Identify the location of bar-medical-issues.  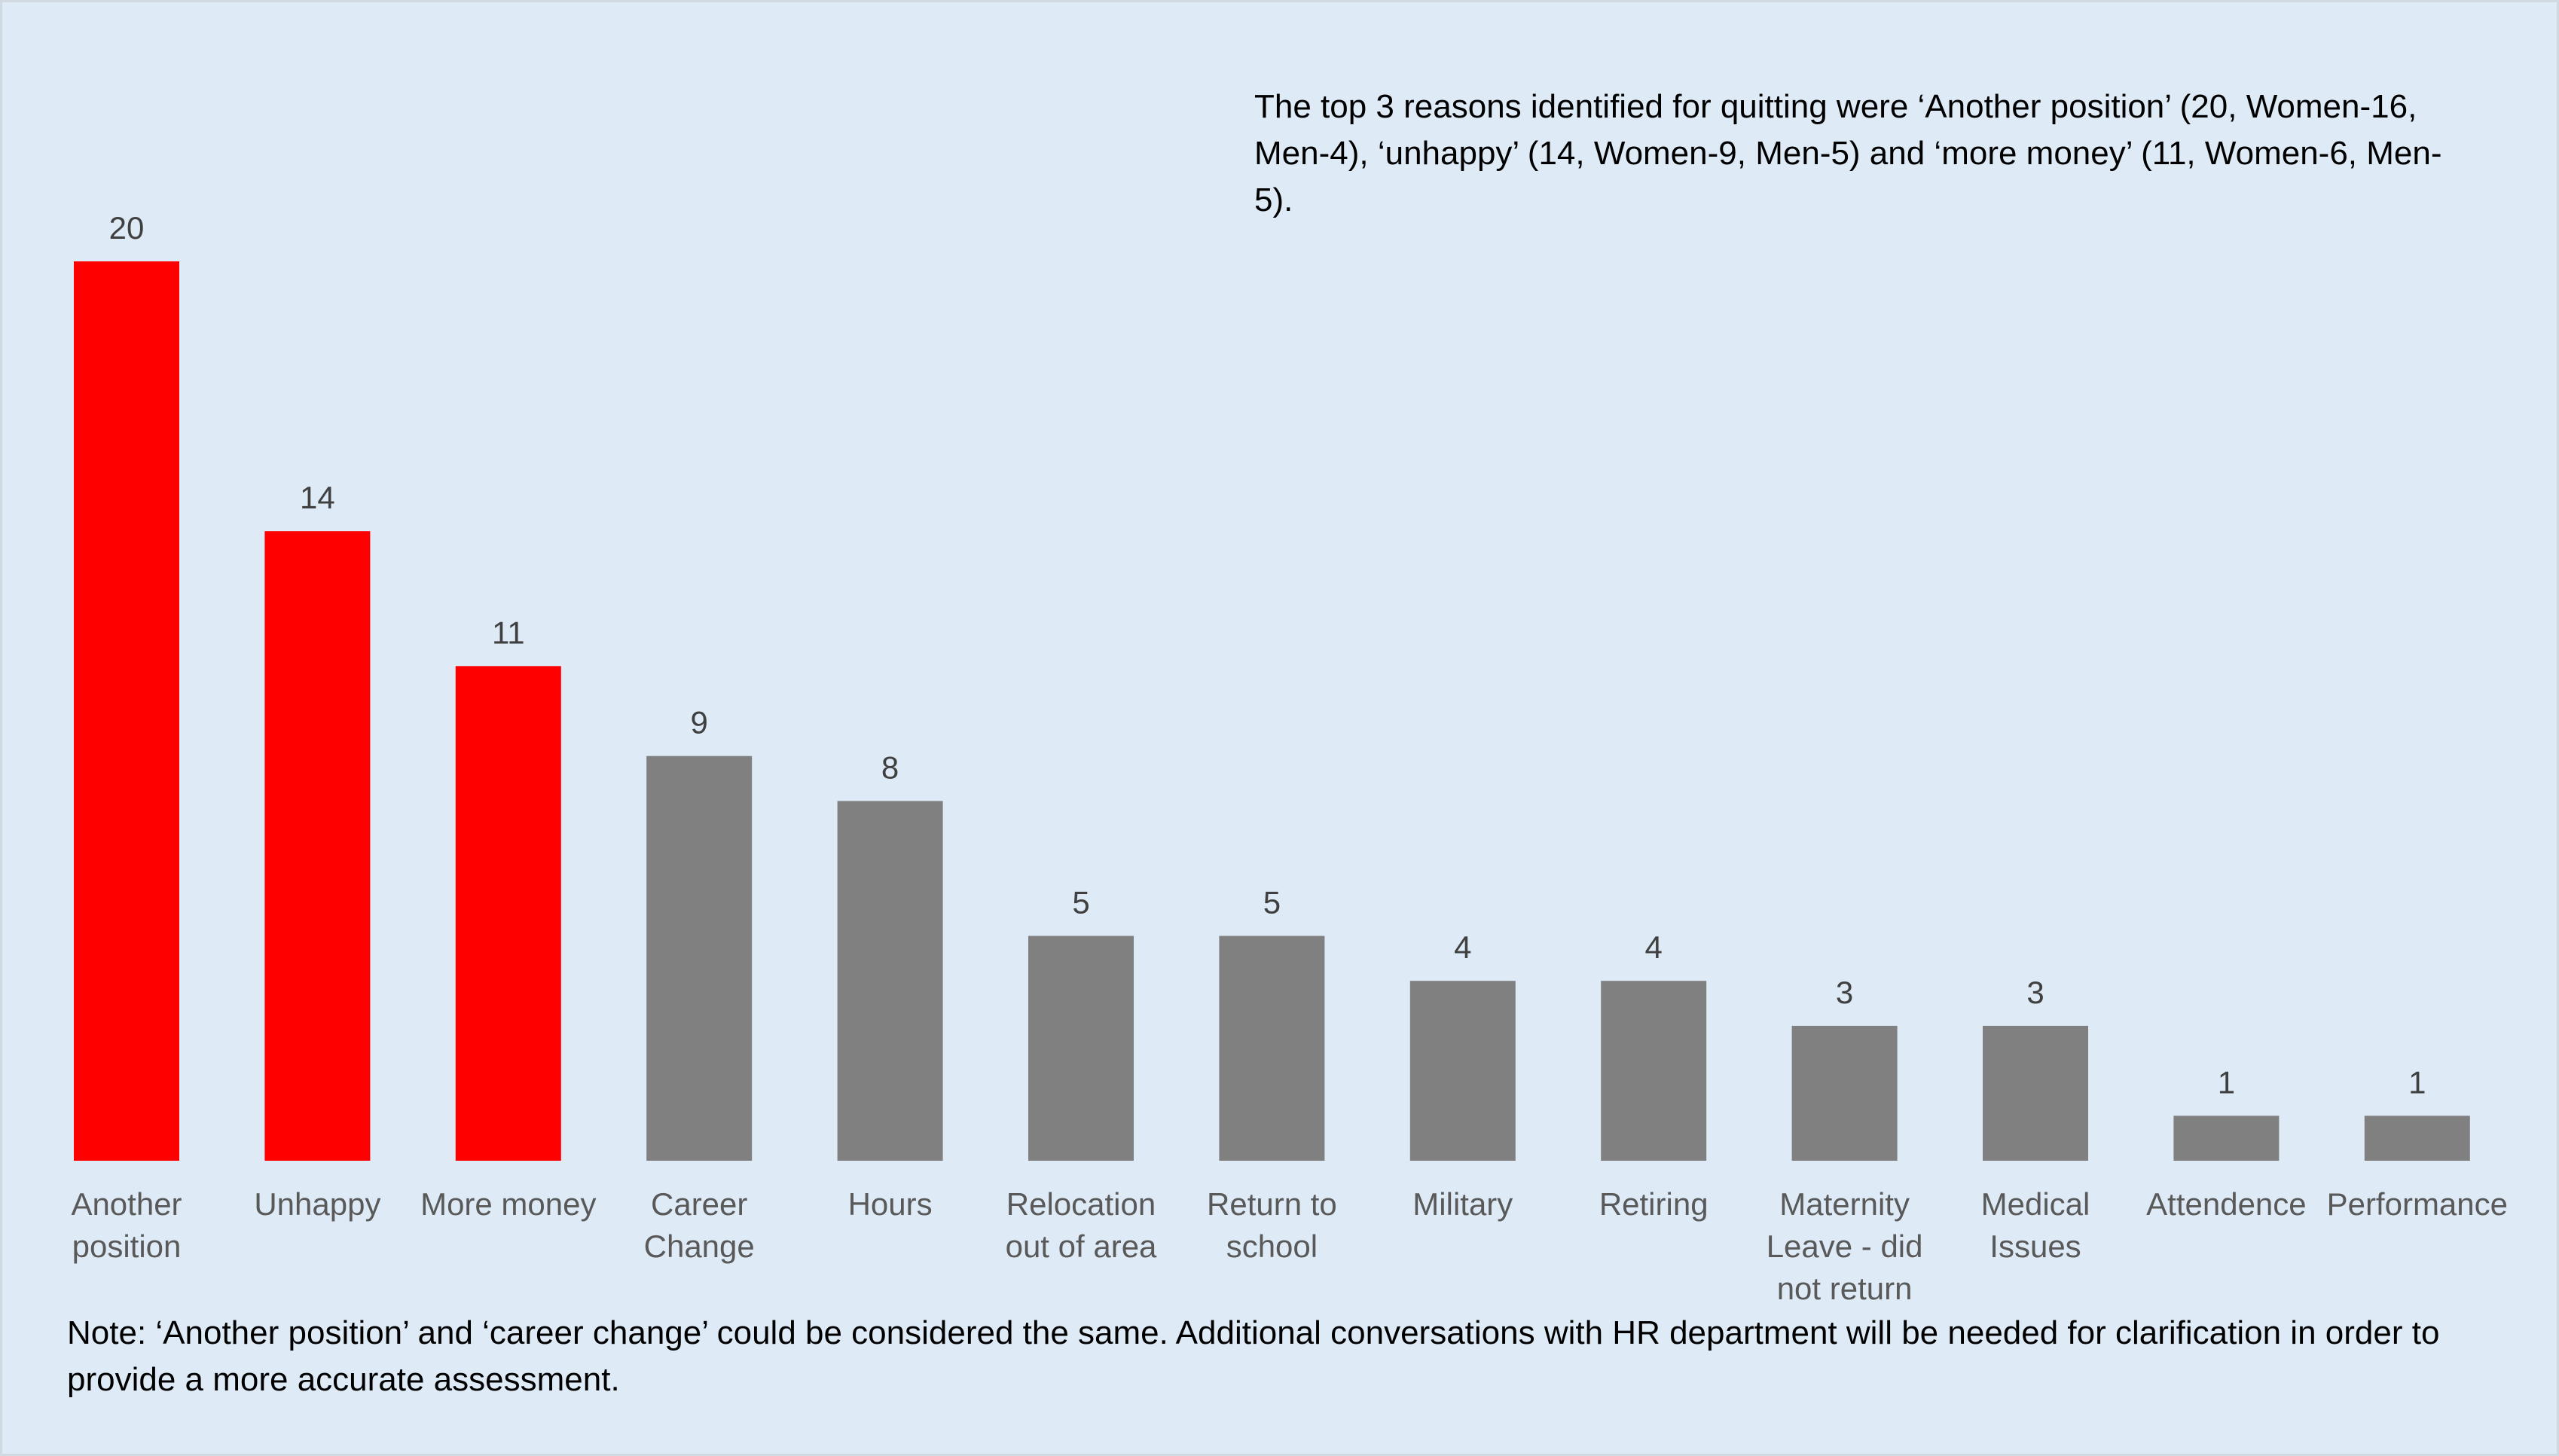
(2035, 1093).